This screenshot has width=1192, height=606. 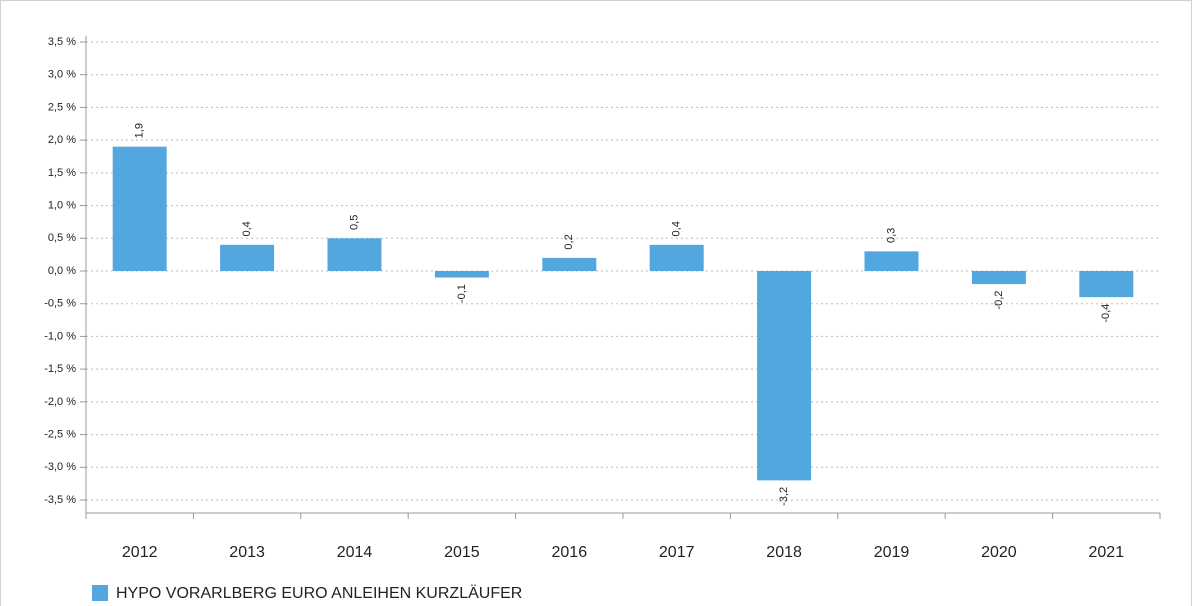 I want to click on x-tick-label: 2018, so click(x=784, y=552).